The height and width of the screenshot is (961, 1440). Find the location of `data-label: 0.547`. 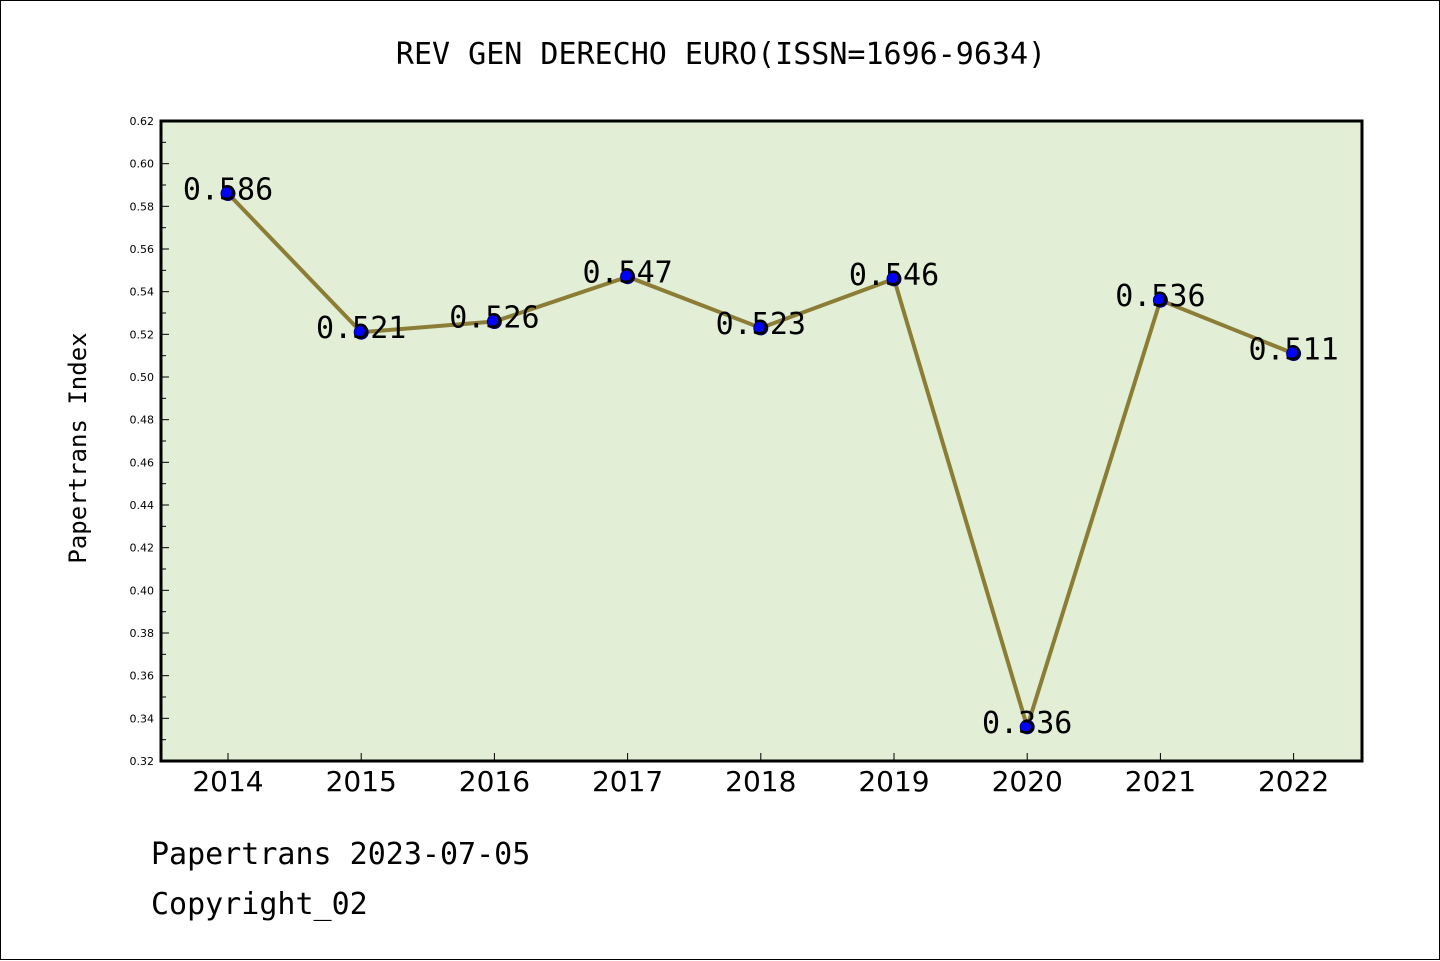

data-label: 0.547 is located at coordinates (627, 273).